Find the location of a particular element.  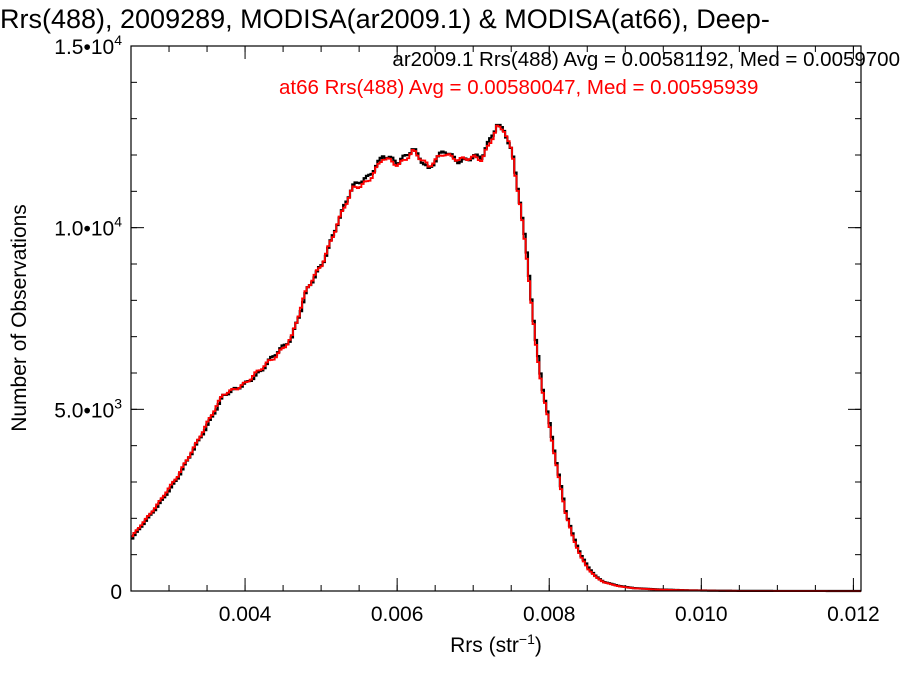

y-axis-label: Number of Observations is located at coordinates (19, 318).